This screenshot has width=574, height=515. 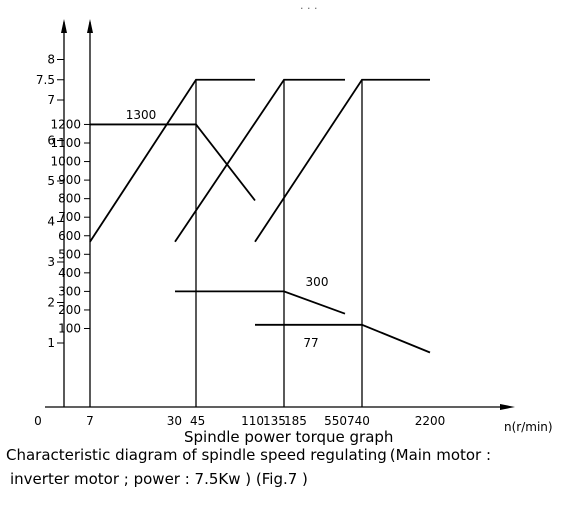 I want to click on x-unit-label: n(r/min), so click(x=528, y=427).